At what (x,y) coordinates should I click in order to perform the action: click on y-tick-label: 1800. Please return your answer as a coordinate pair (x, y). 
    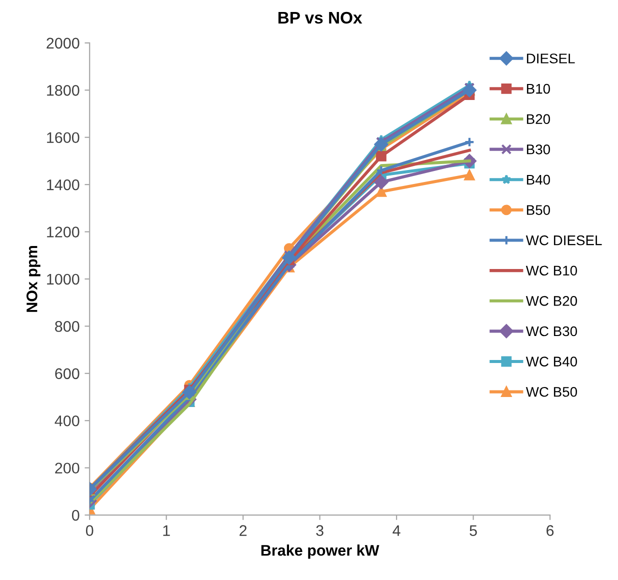
    Looking at the image, I should click on (63, 90).